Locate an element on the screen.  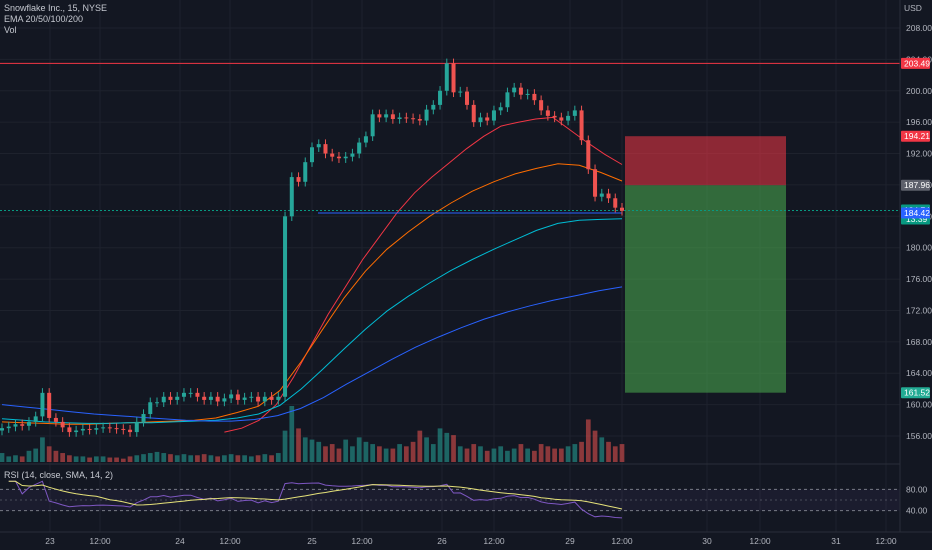
price-tick-label: 208.00 is located at coordinates (919, 28).